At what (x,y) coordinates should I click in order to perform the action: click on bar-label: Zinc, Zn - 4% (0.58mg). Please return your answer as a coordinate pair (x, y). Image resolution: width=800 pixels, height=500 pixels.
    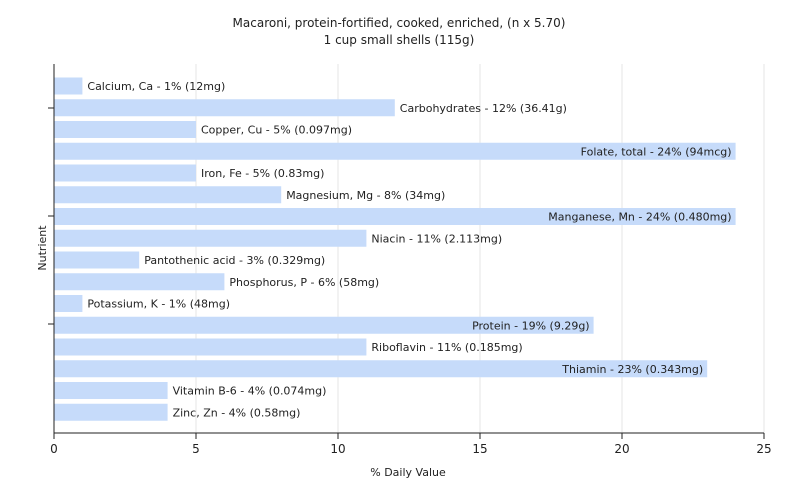
    Looking at the image, I should click on (237, 412).